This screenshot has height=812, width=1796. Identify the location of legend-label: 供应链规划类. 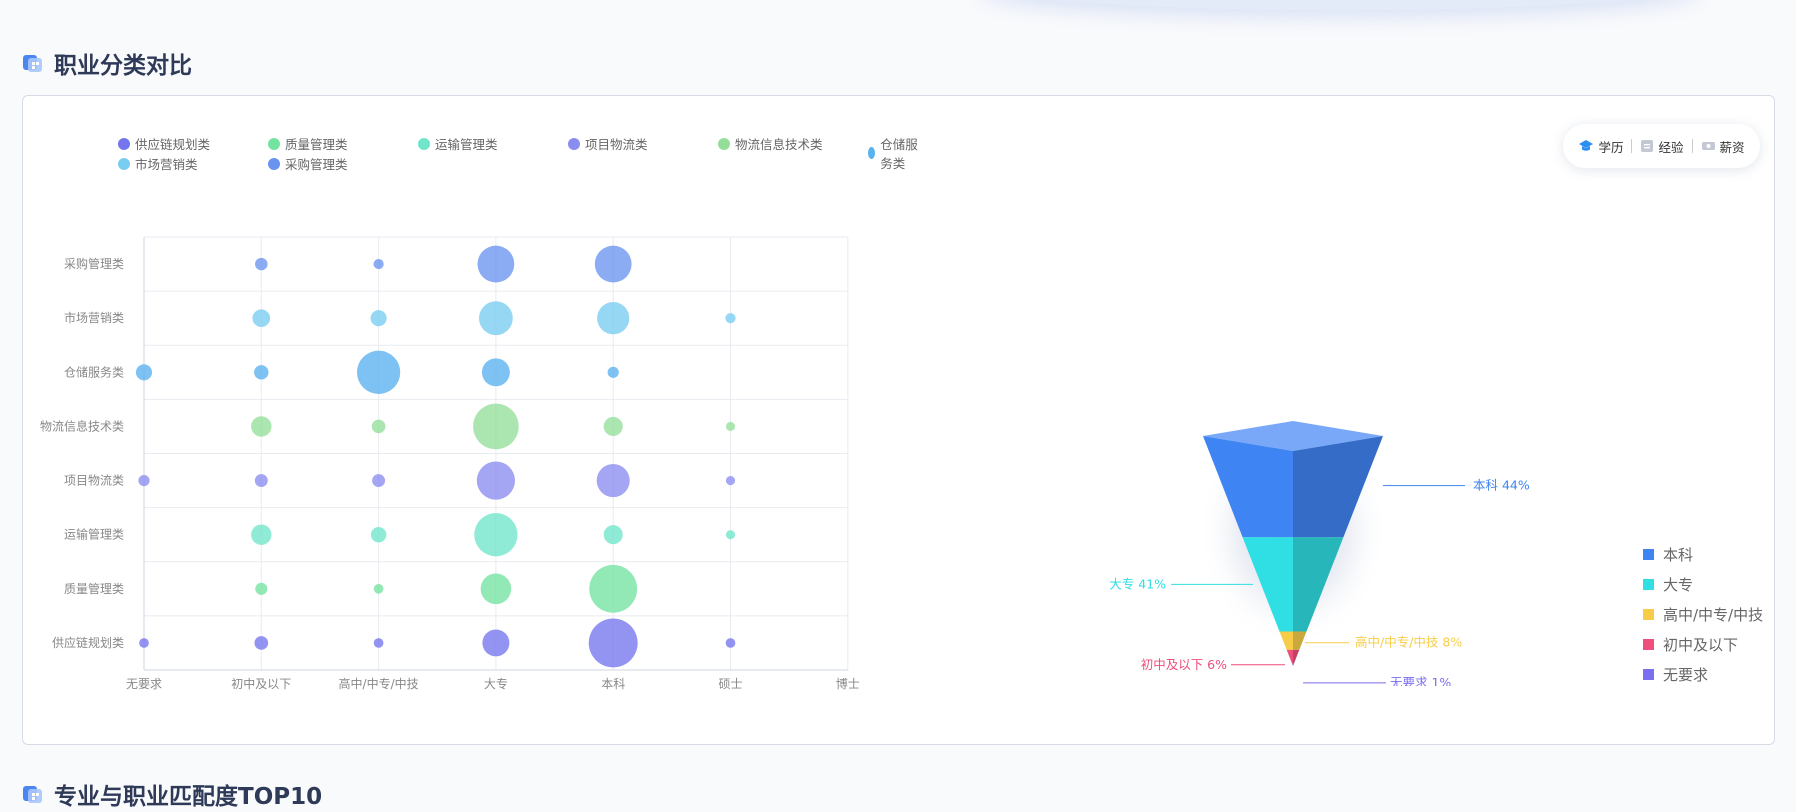
(173, 144).